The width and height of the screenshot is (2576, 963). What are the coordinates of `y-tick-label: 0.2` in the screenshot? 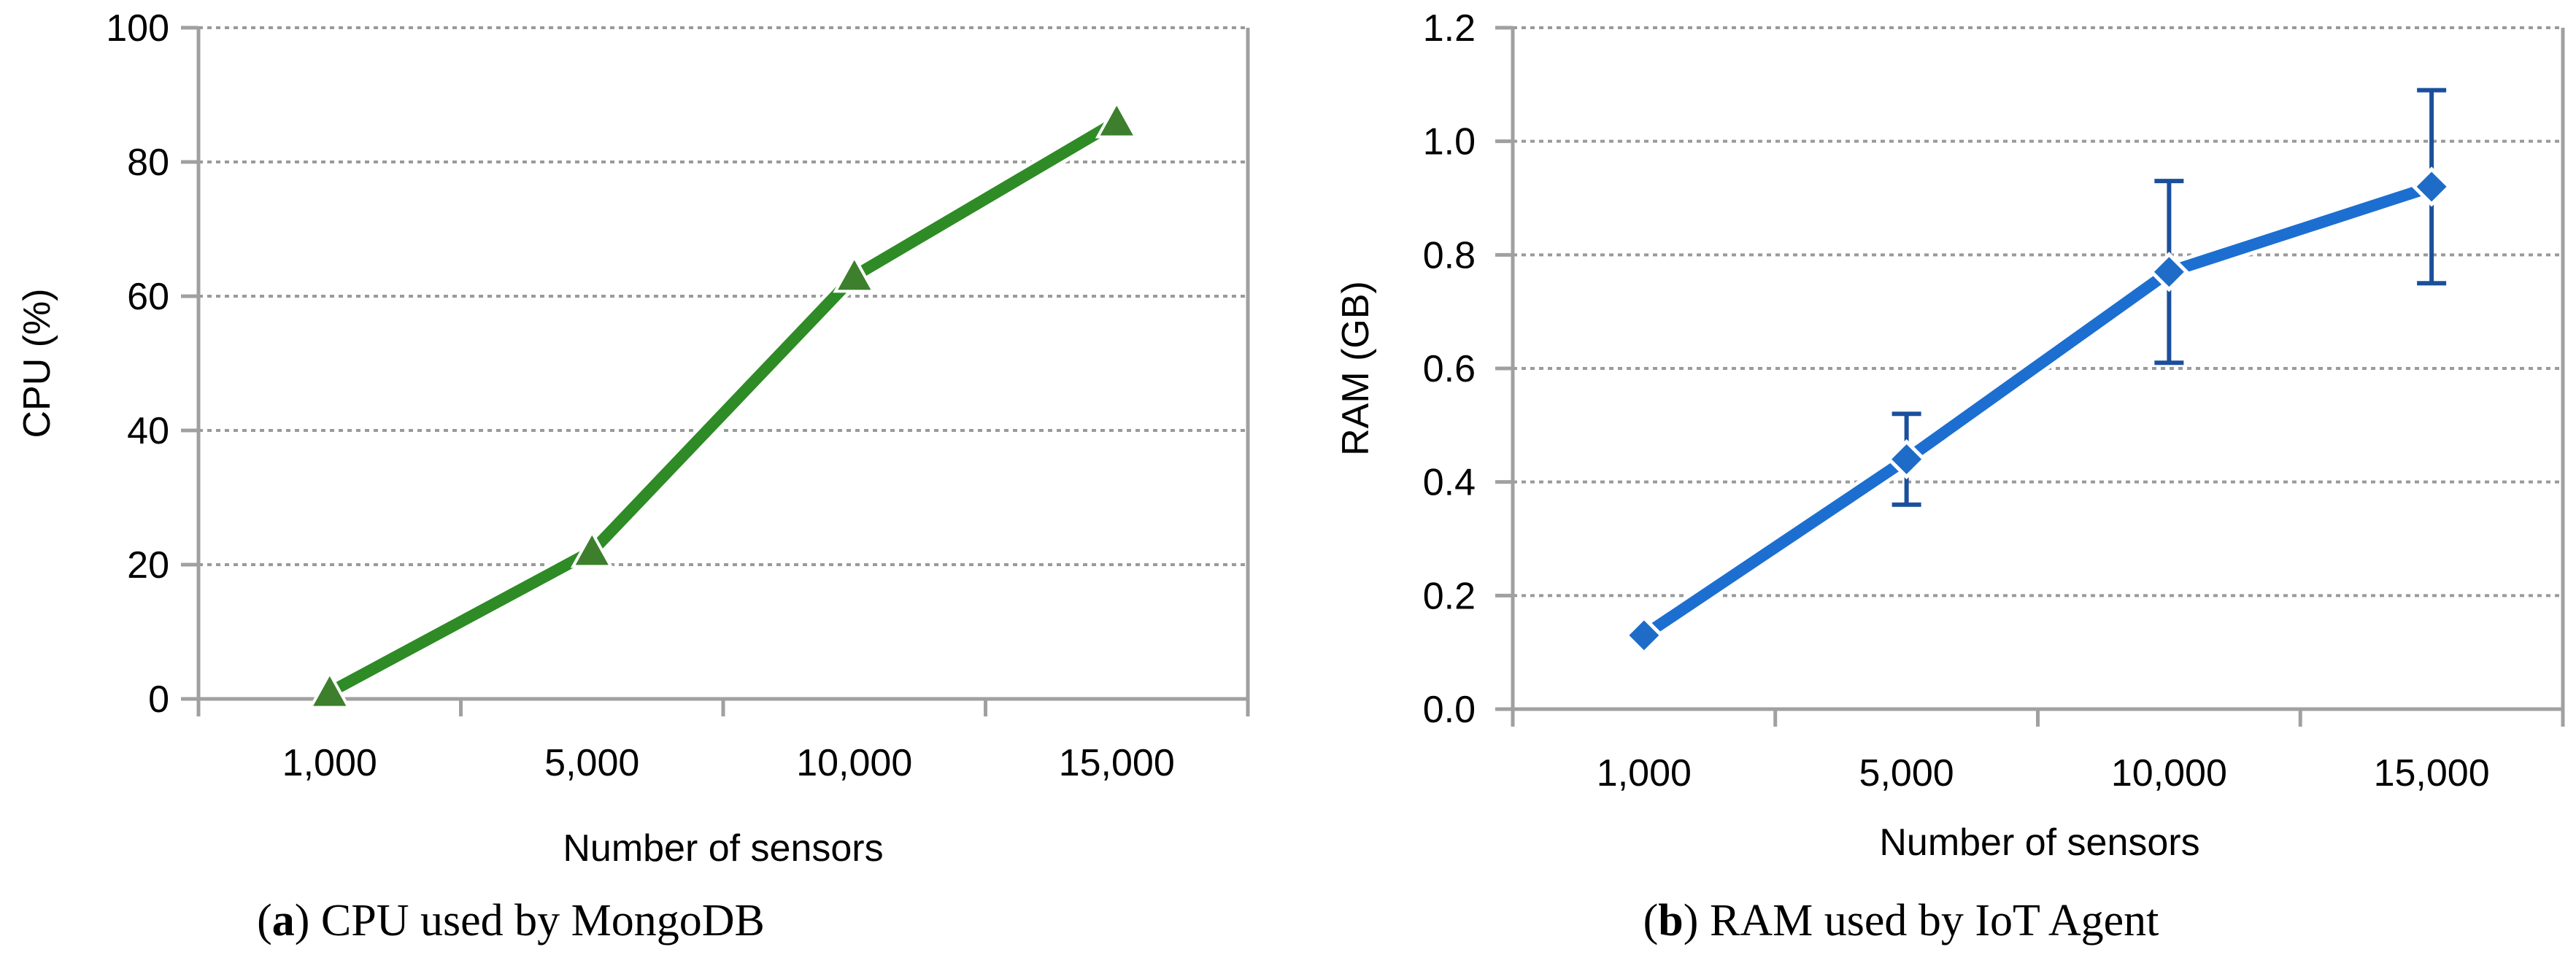 It's located at (1449, 596).